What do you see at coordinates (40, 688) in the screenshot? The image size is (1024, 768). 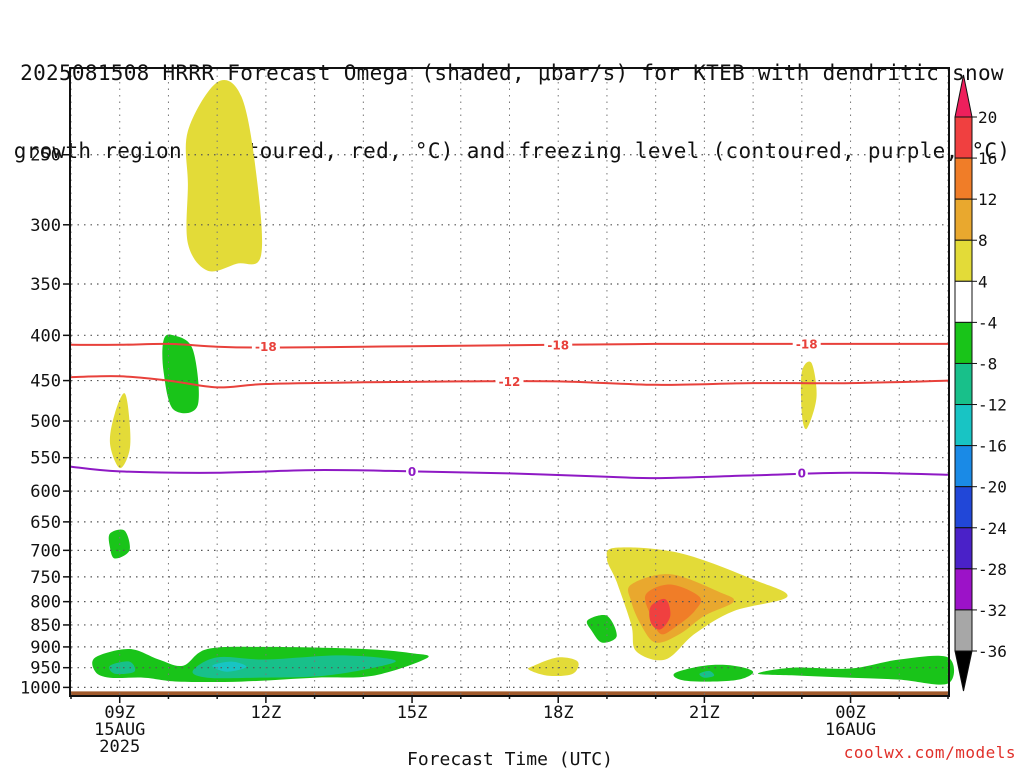 I see `y-tick-label: 1000` at bounding box center [40, 688].